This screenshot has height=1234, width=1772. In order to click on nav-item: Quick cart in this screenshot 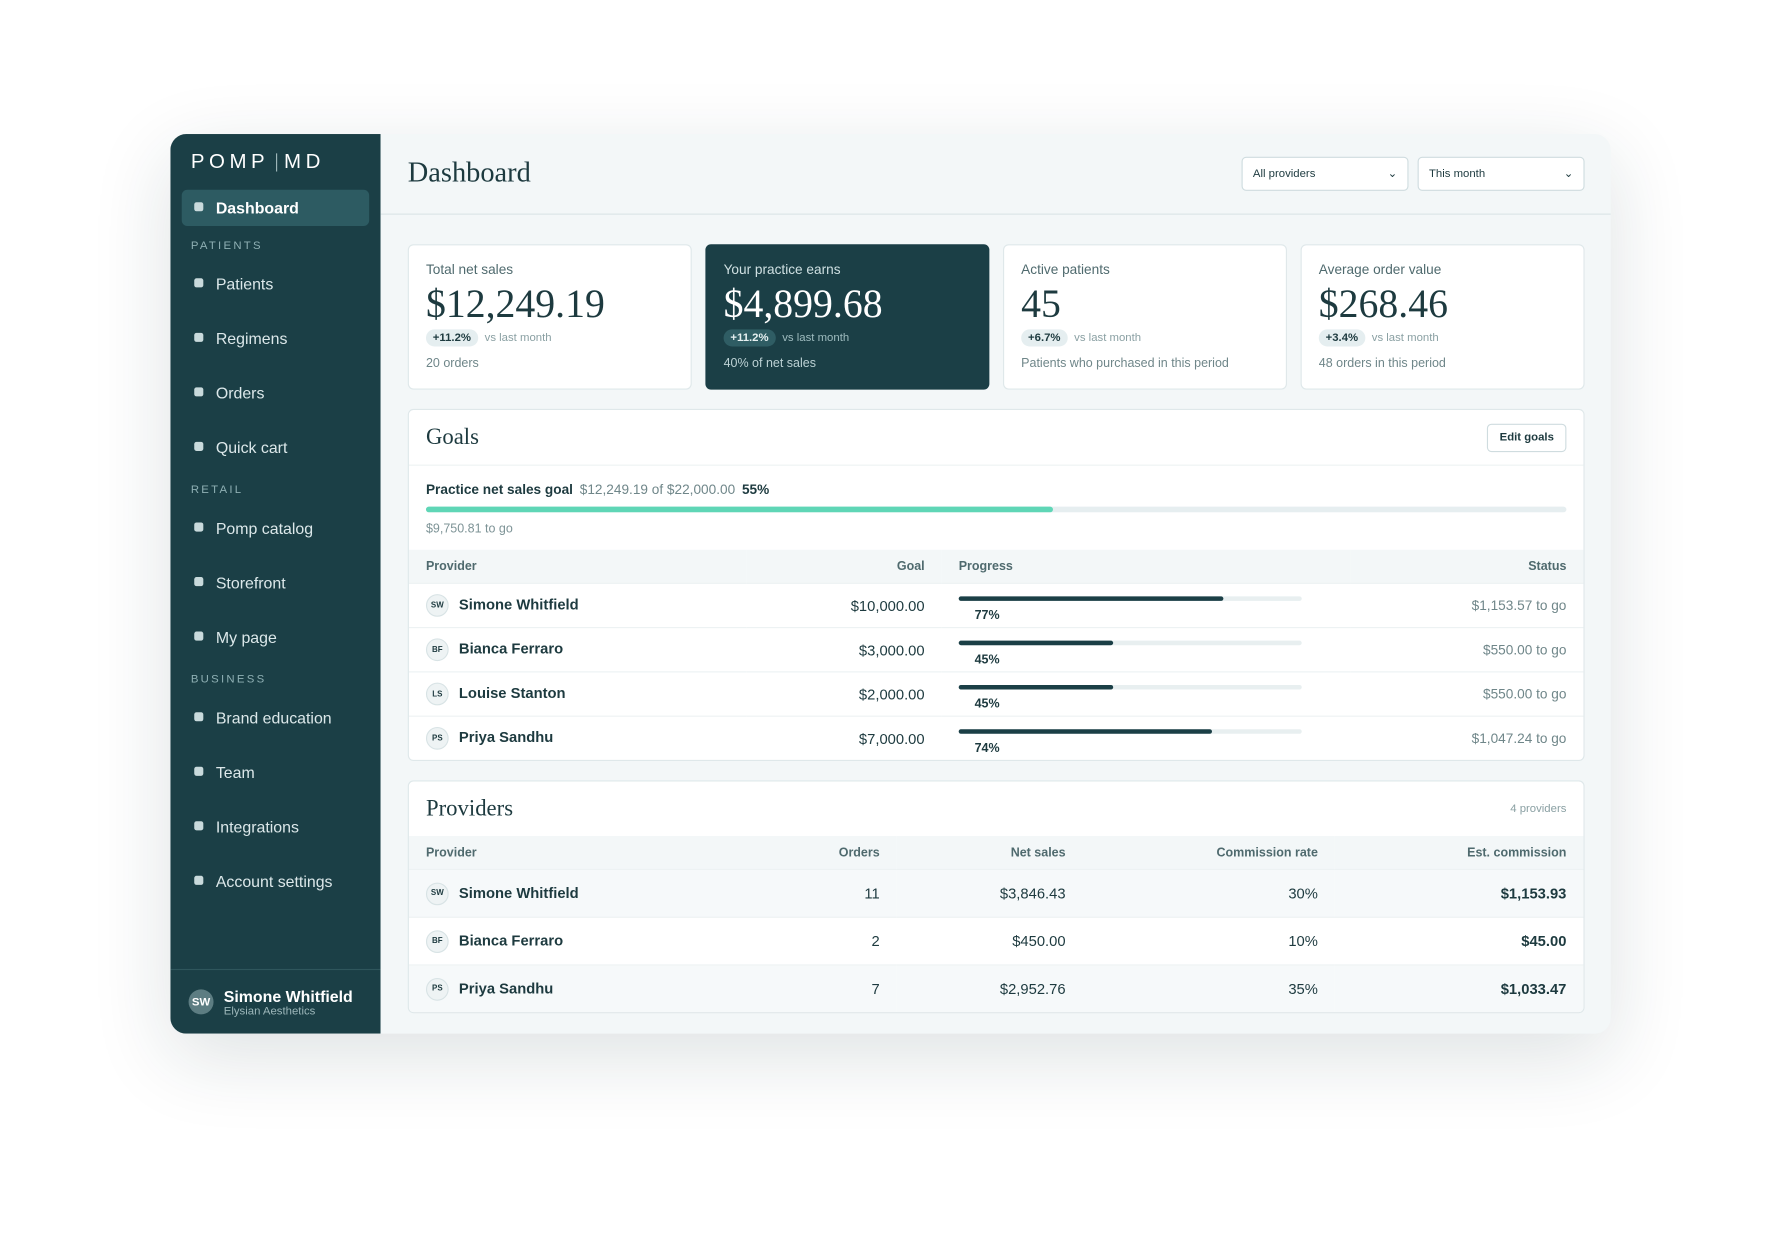, I will do `click(275, 447)`.